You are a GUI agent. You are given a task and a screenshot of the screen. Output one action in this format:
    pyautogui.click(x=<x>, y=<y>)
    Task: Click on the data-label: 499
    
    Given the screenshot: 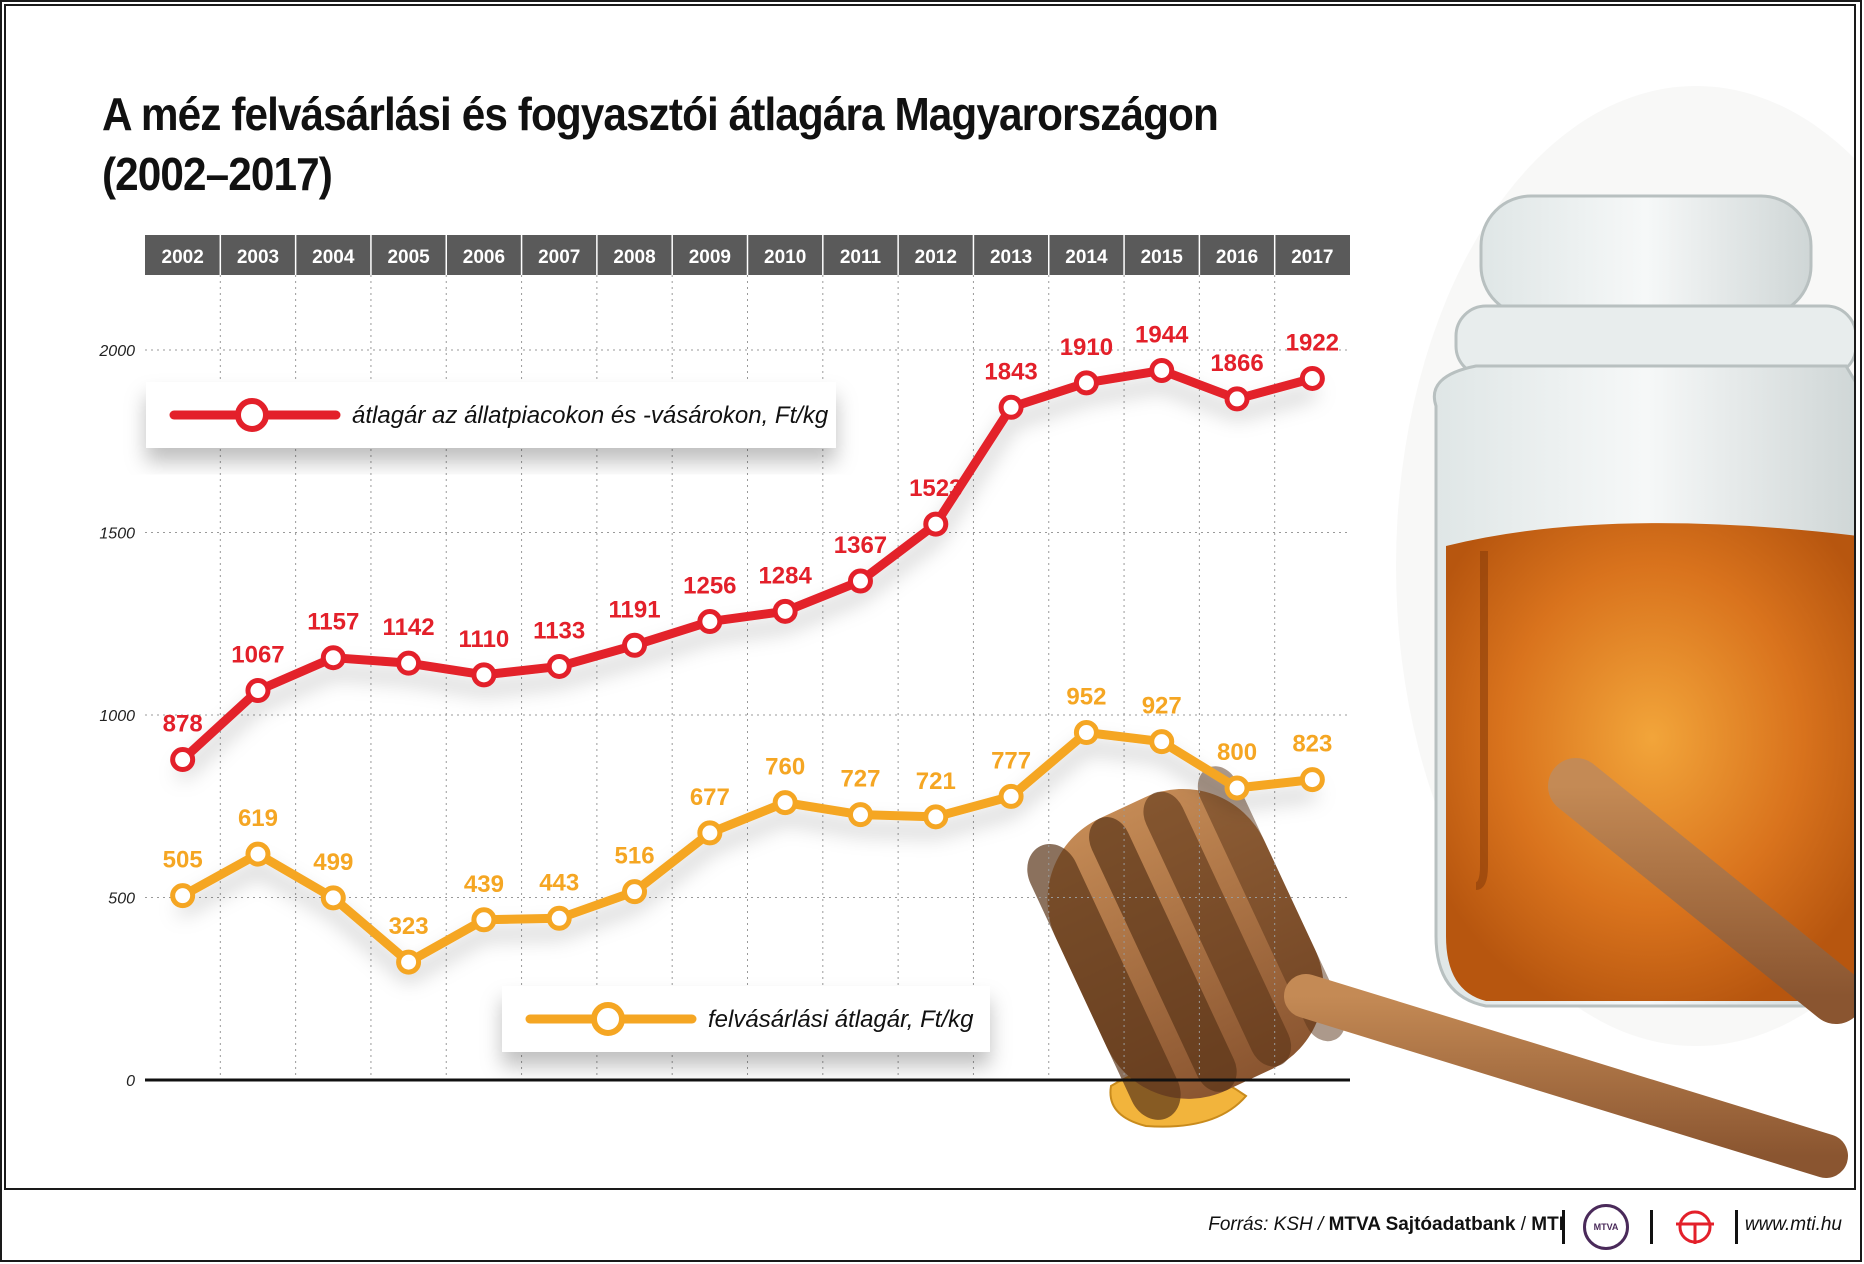 What is the action you would take?
    pyautogui.click(x=333, y=862)
    